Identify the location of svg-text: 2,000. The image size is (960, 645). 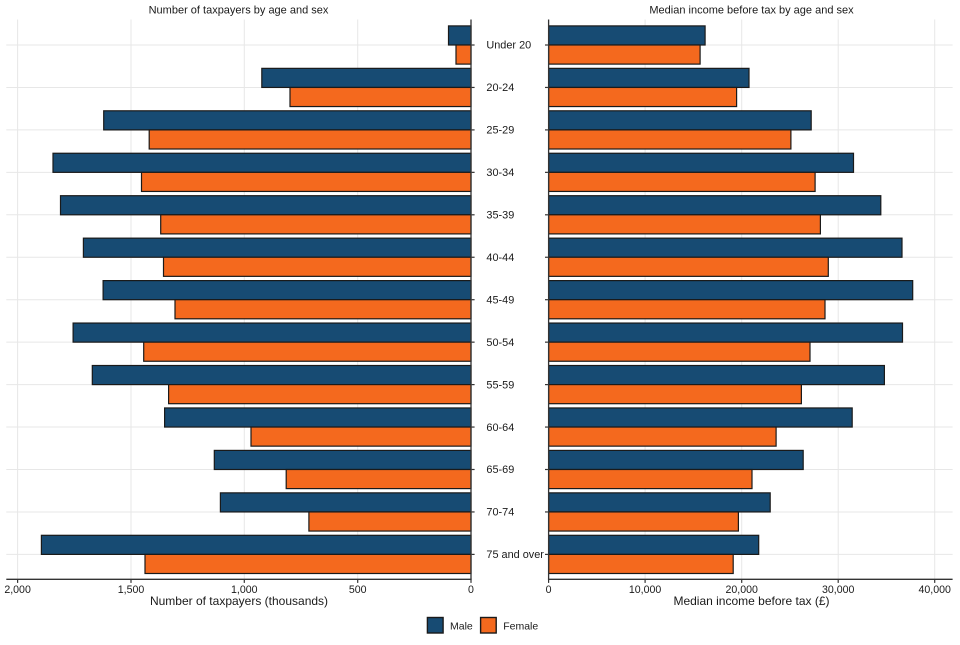
(17, 590).